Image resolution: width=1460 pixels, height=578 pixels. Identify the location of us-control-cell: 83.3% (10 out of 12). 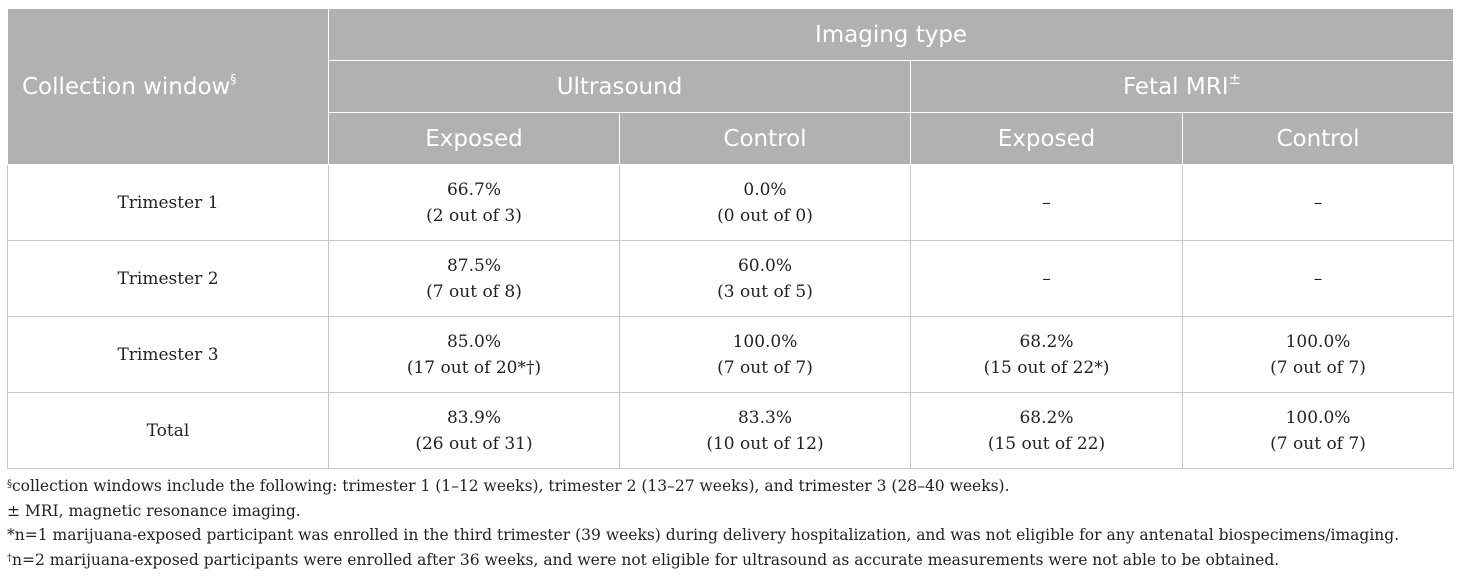
(765, 430).